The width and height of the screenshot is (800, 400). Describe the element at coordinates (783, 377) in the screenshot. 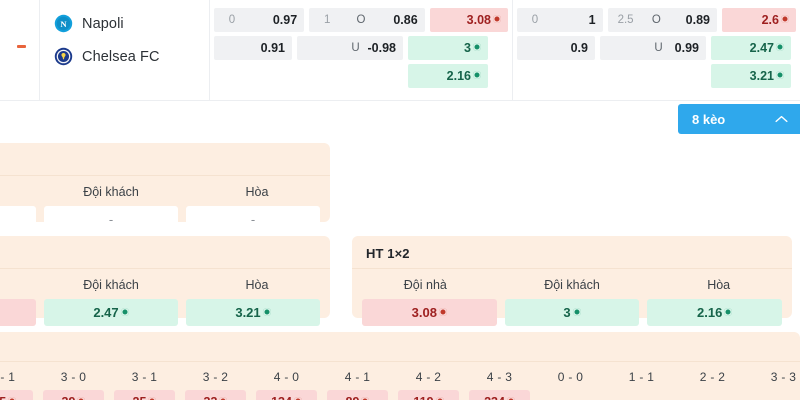

I see `correct-score-label: 3 - 3` at that location.